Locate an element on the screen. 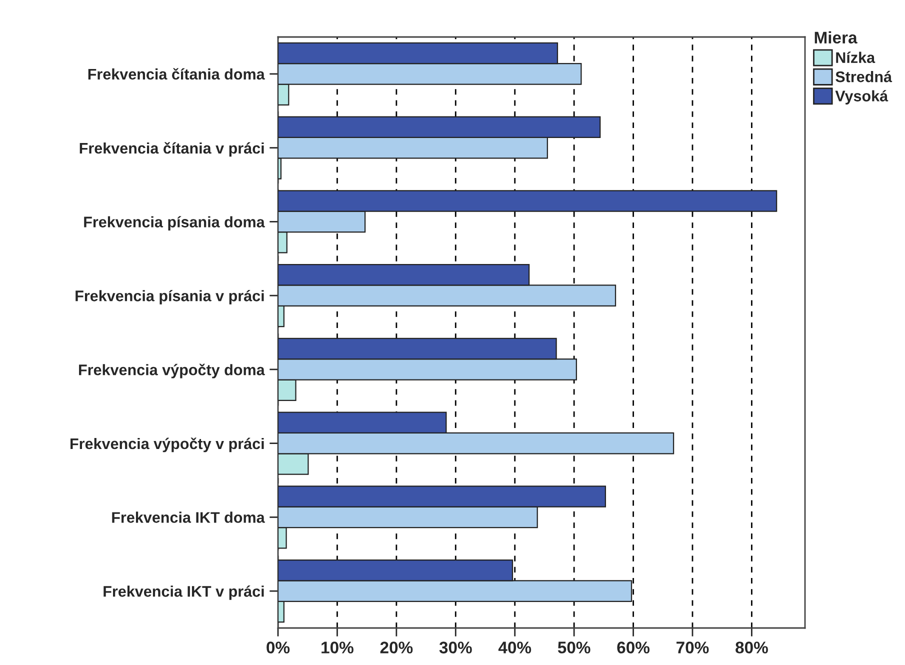 This screenshot has width=905, height=665. x-tick-label: 70% is located at coordinates (692, 648).